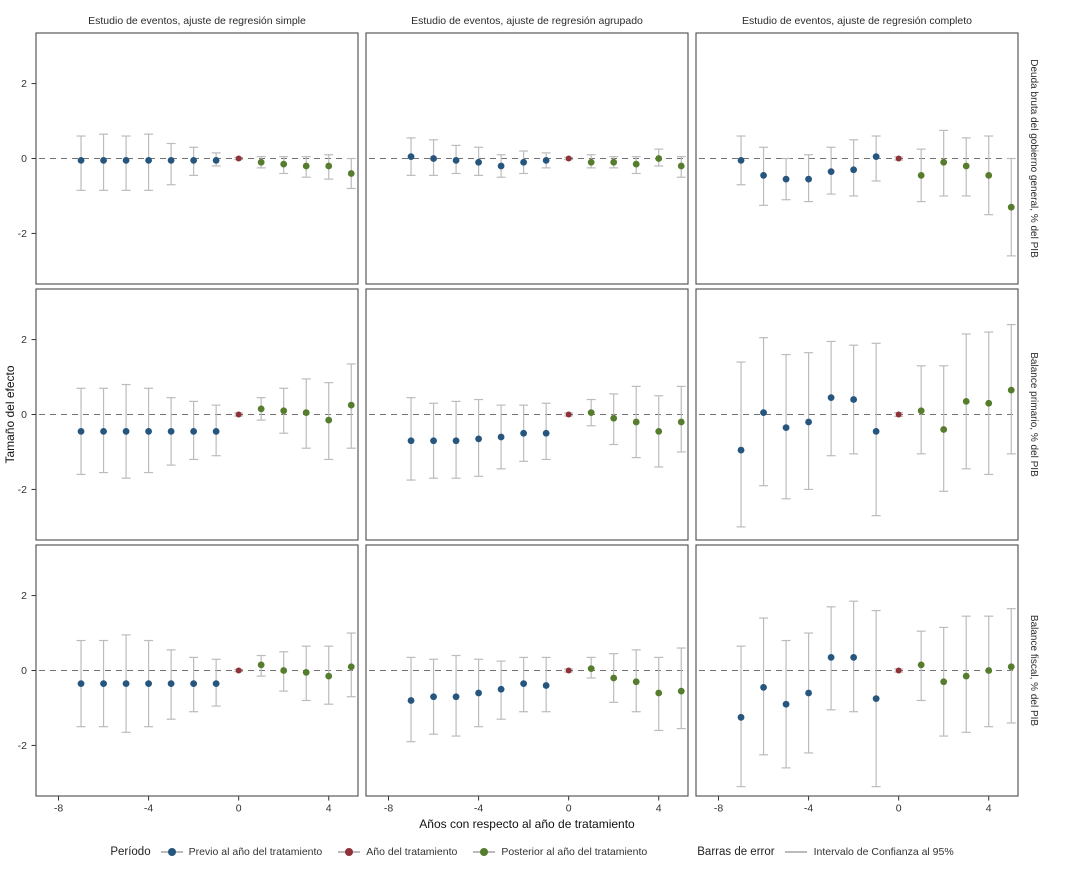  What do you see at coordinates (883, 852) in the screenshot?
I see `legend-item-label: Intervalo de Confianza al 95%` at bounding box center [883, 852].